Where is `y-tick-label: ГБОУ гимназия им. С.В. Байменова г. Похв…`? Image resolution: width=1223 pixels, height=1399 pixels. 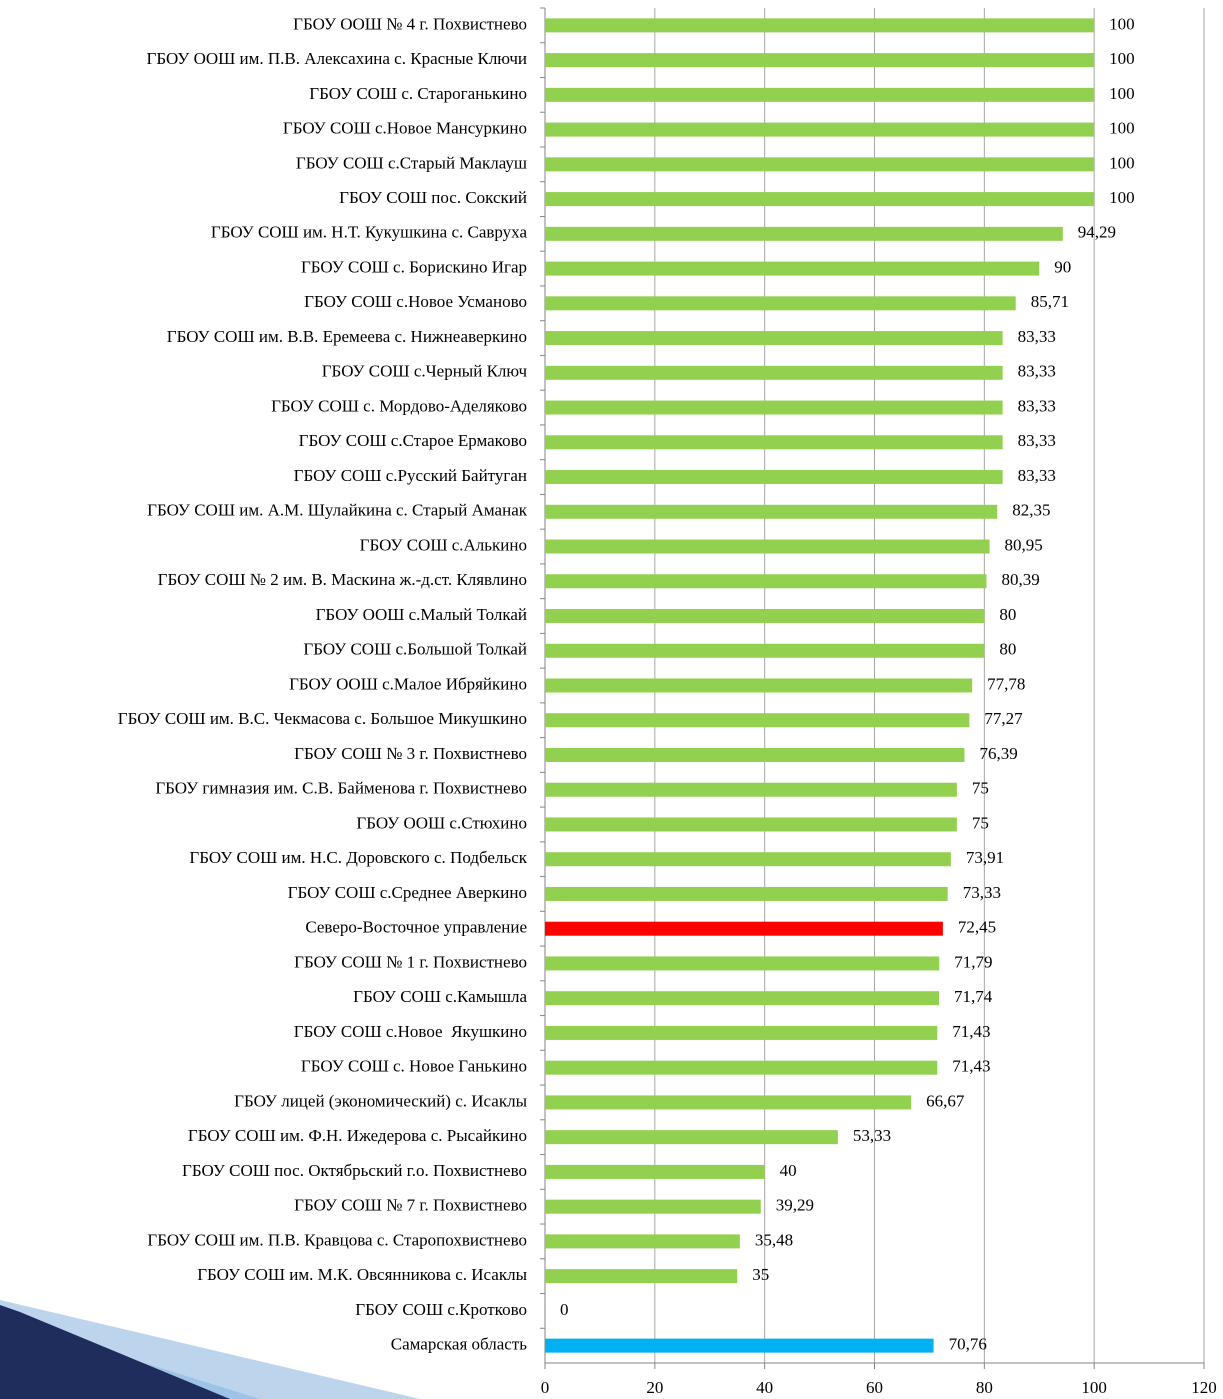 y-tick-label: ГБОУ гимназия им. С.В. Байменова г. Похв… is located at coordinates (341, 788).